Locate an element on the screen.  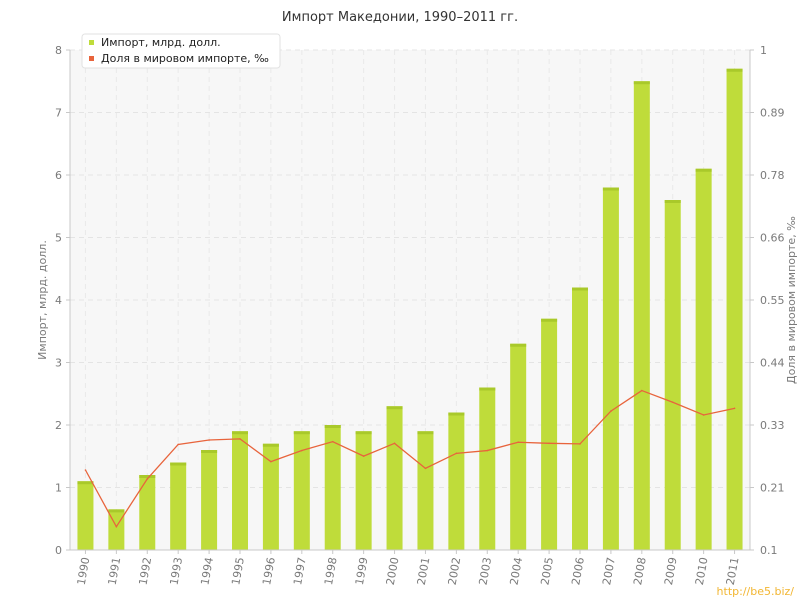
y-axis-left-ticks: 0 1 2 3 4 5 6 7 8 is located at coordinates (62, 300).